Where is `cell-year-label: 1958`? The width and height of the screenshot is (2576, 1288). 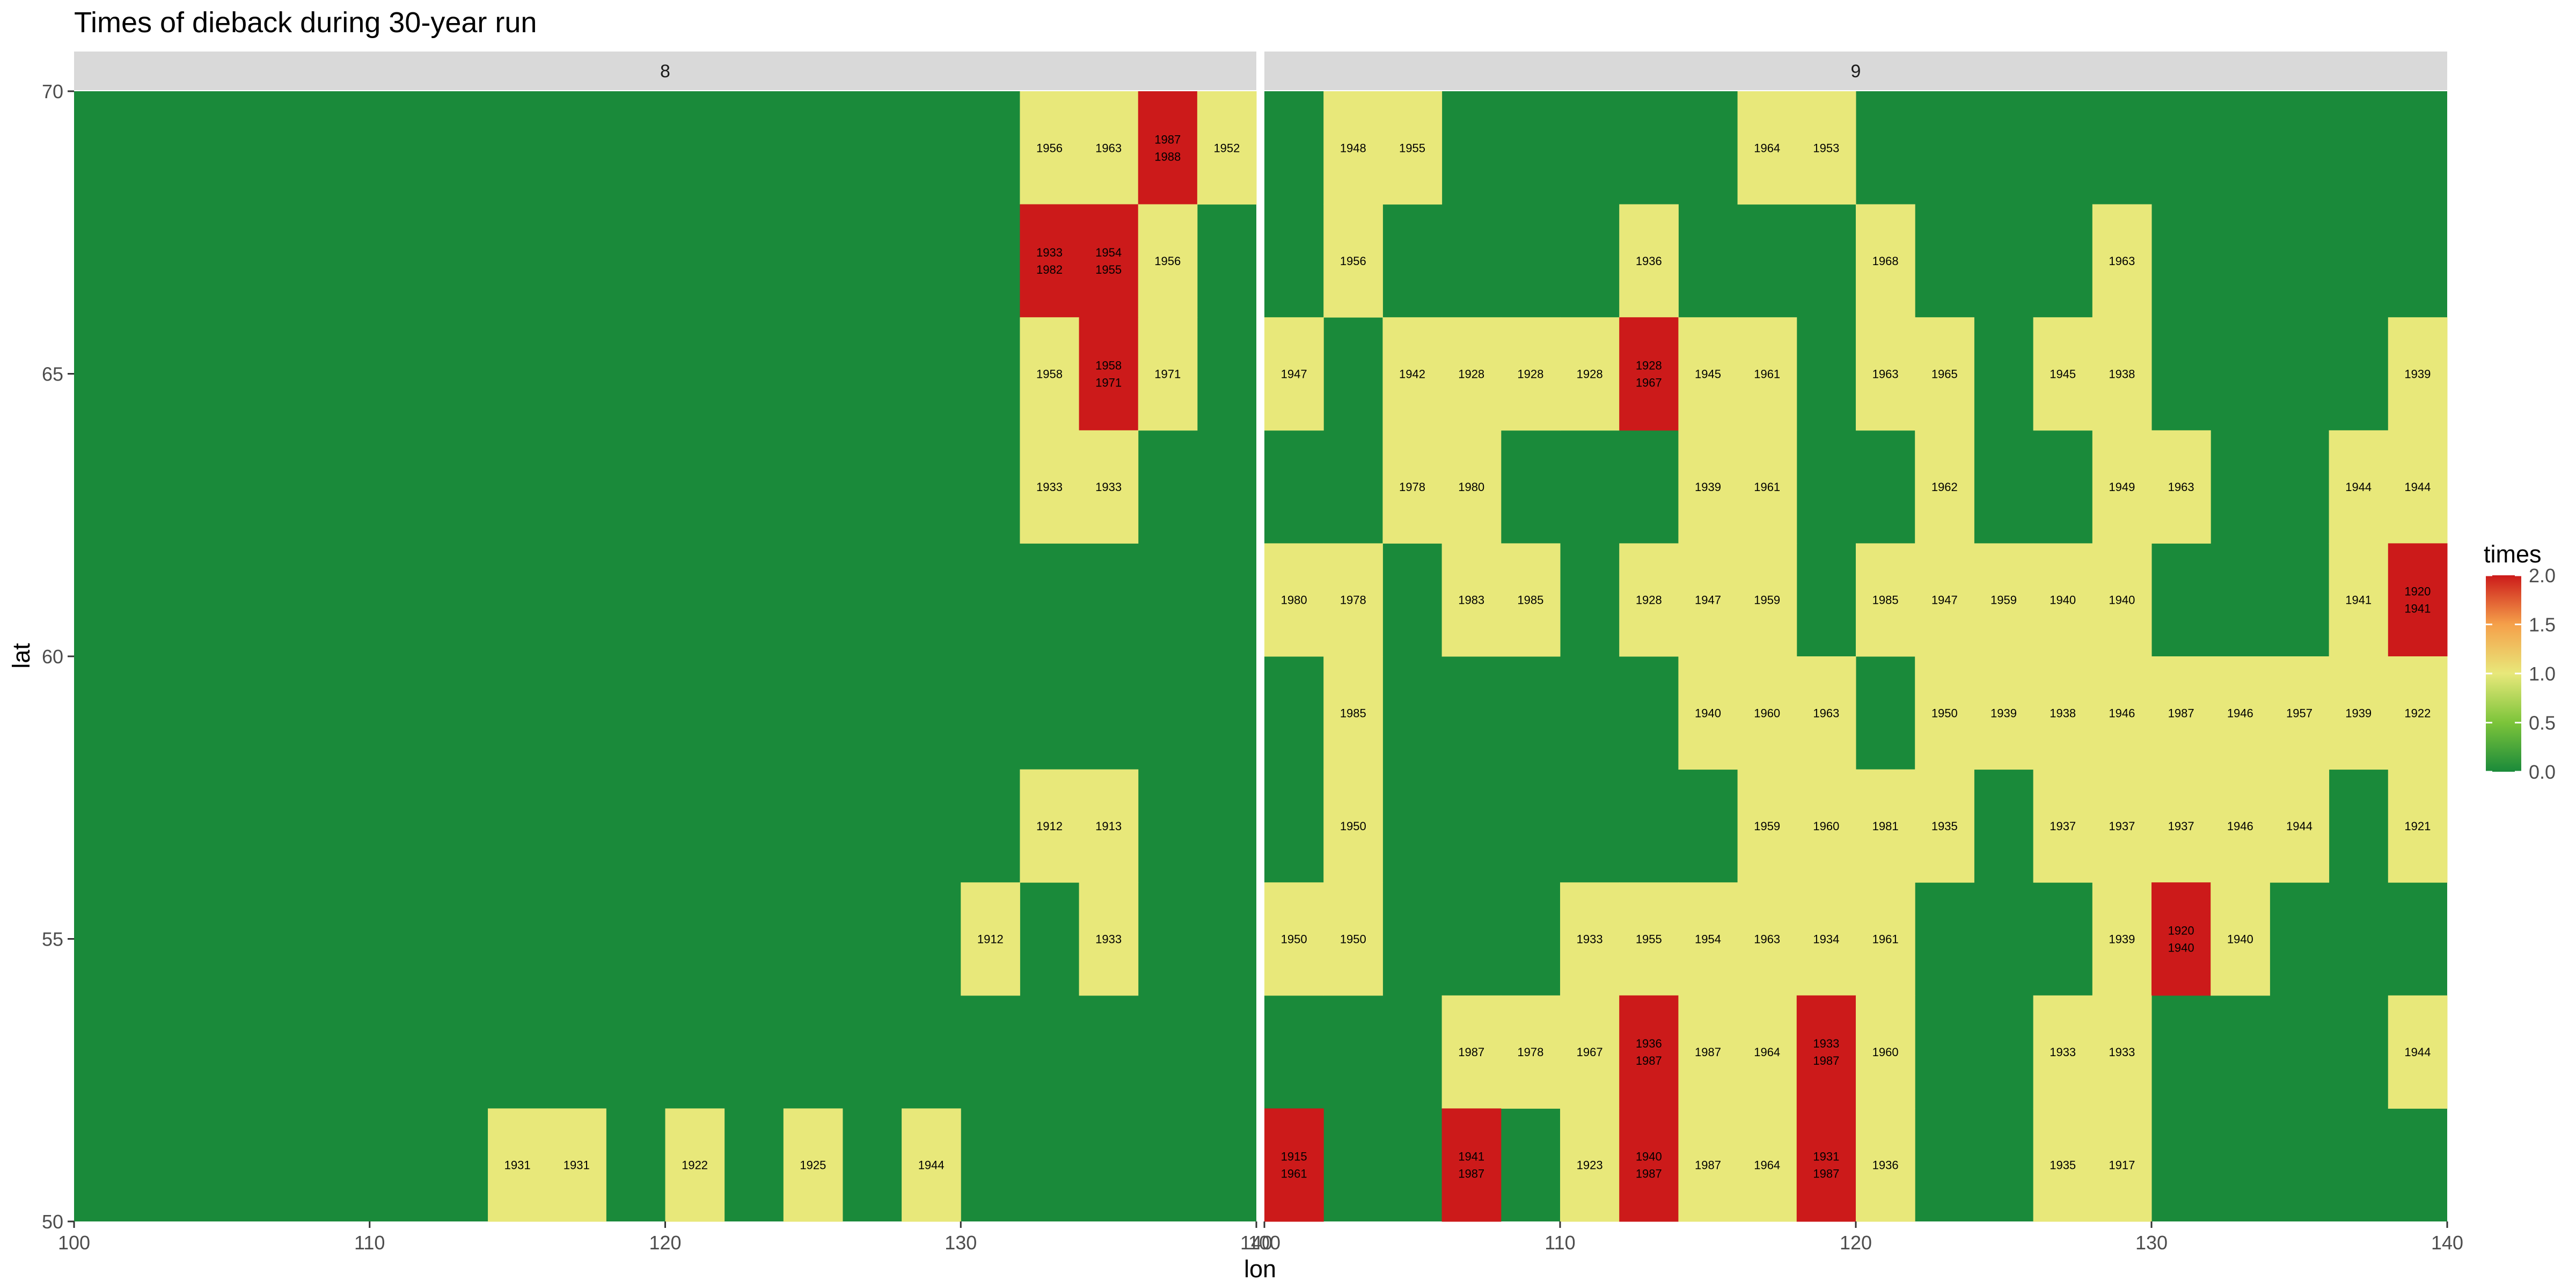
cell-year-label: 1958 is located at coordinates (1108, 365).